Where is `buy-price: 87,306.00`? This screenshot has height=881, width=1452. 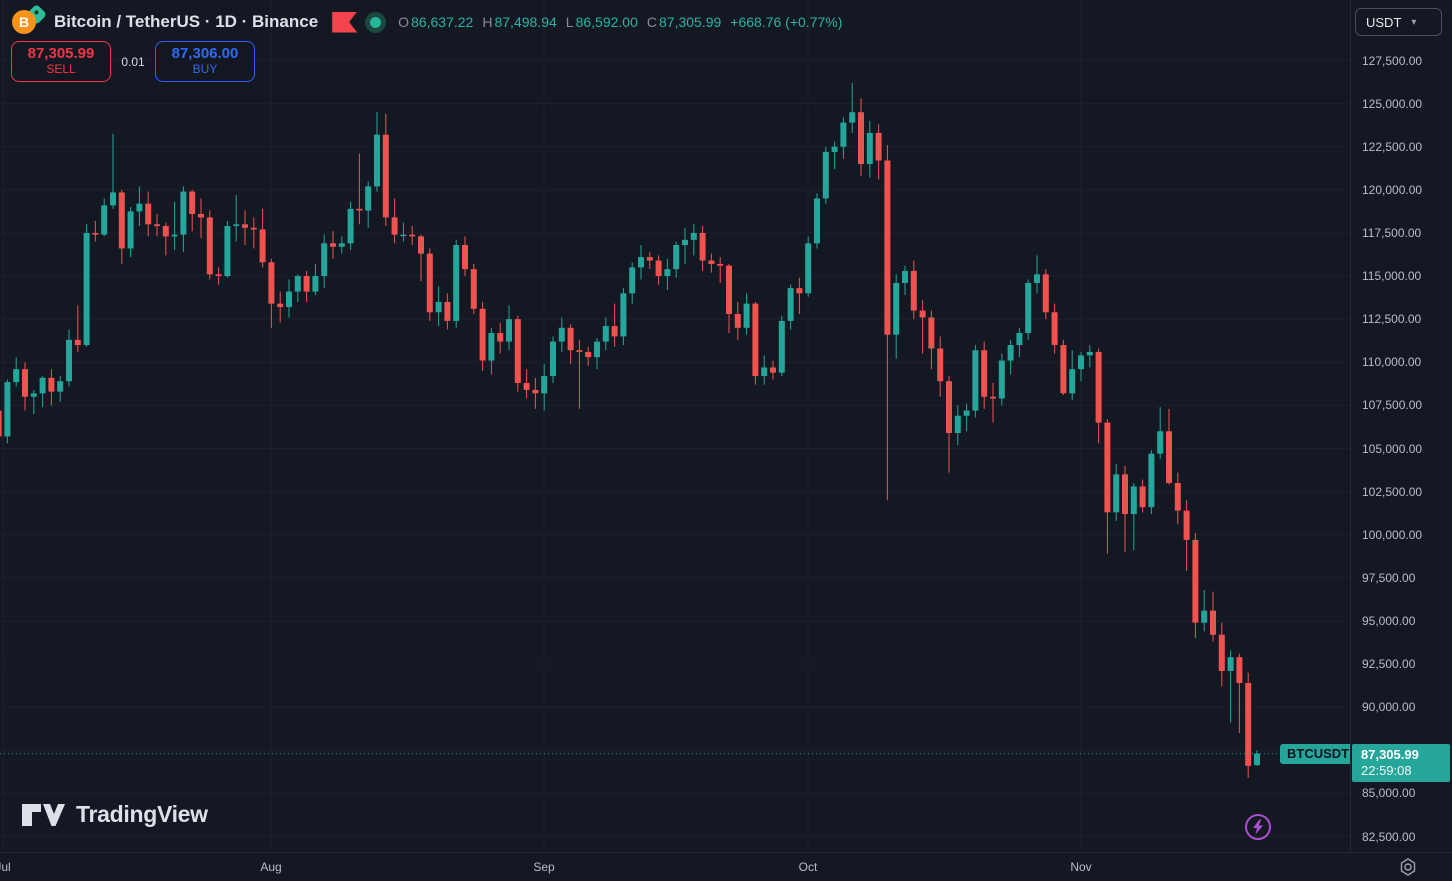 buy-price: 87,306.00 is located at coordinates (205, 53).